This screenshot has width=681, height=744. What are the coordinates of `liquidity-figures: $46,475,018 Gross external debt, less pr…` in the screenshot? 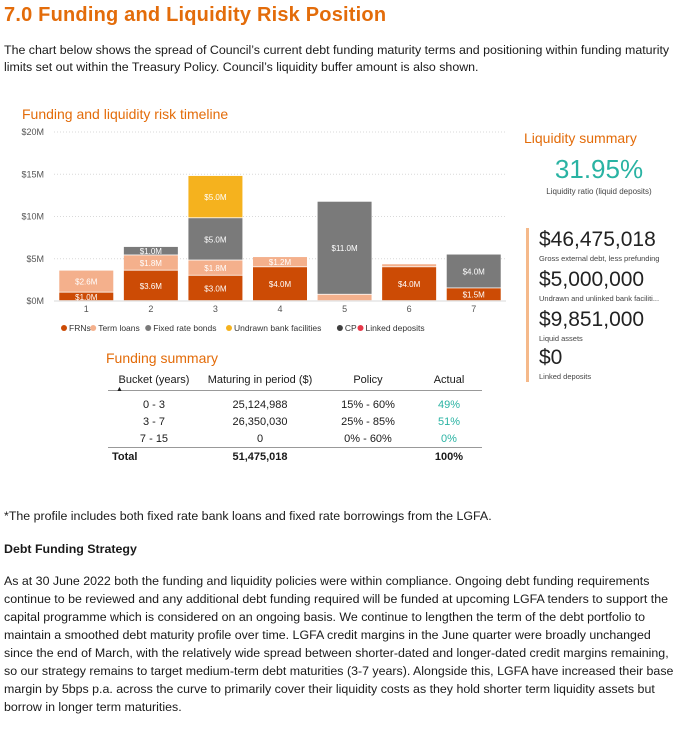 It's located at (602, 305).